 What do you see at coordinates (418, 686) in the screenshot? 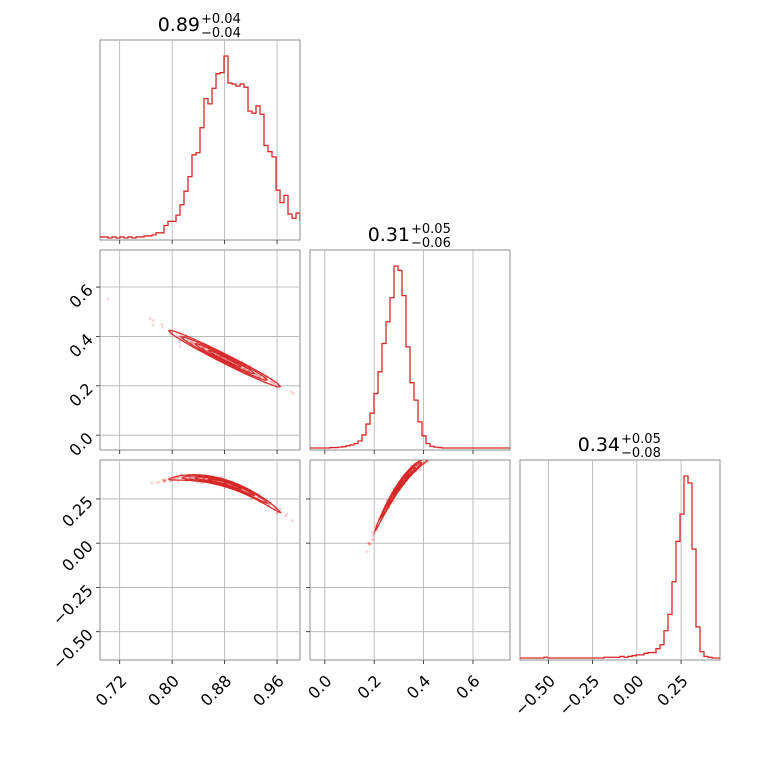
I see `x-tick-label: 0.4` at bounding box center [418, 686].